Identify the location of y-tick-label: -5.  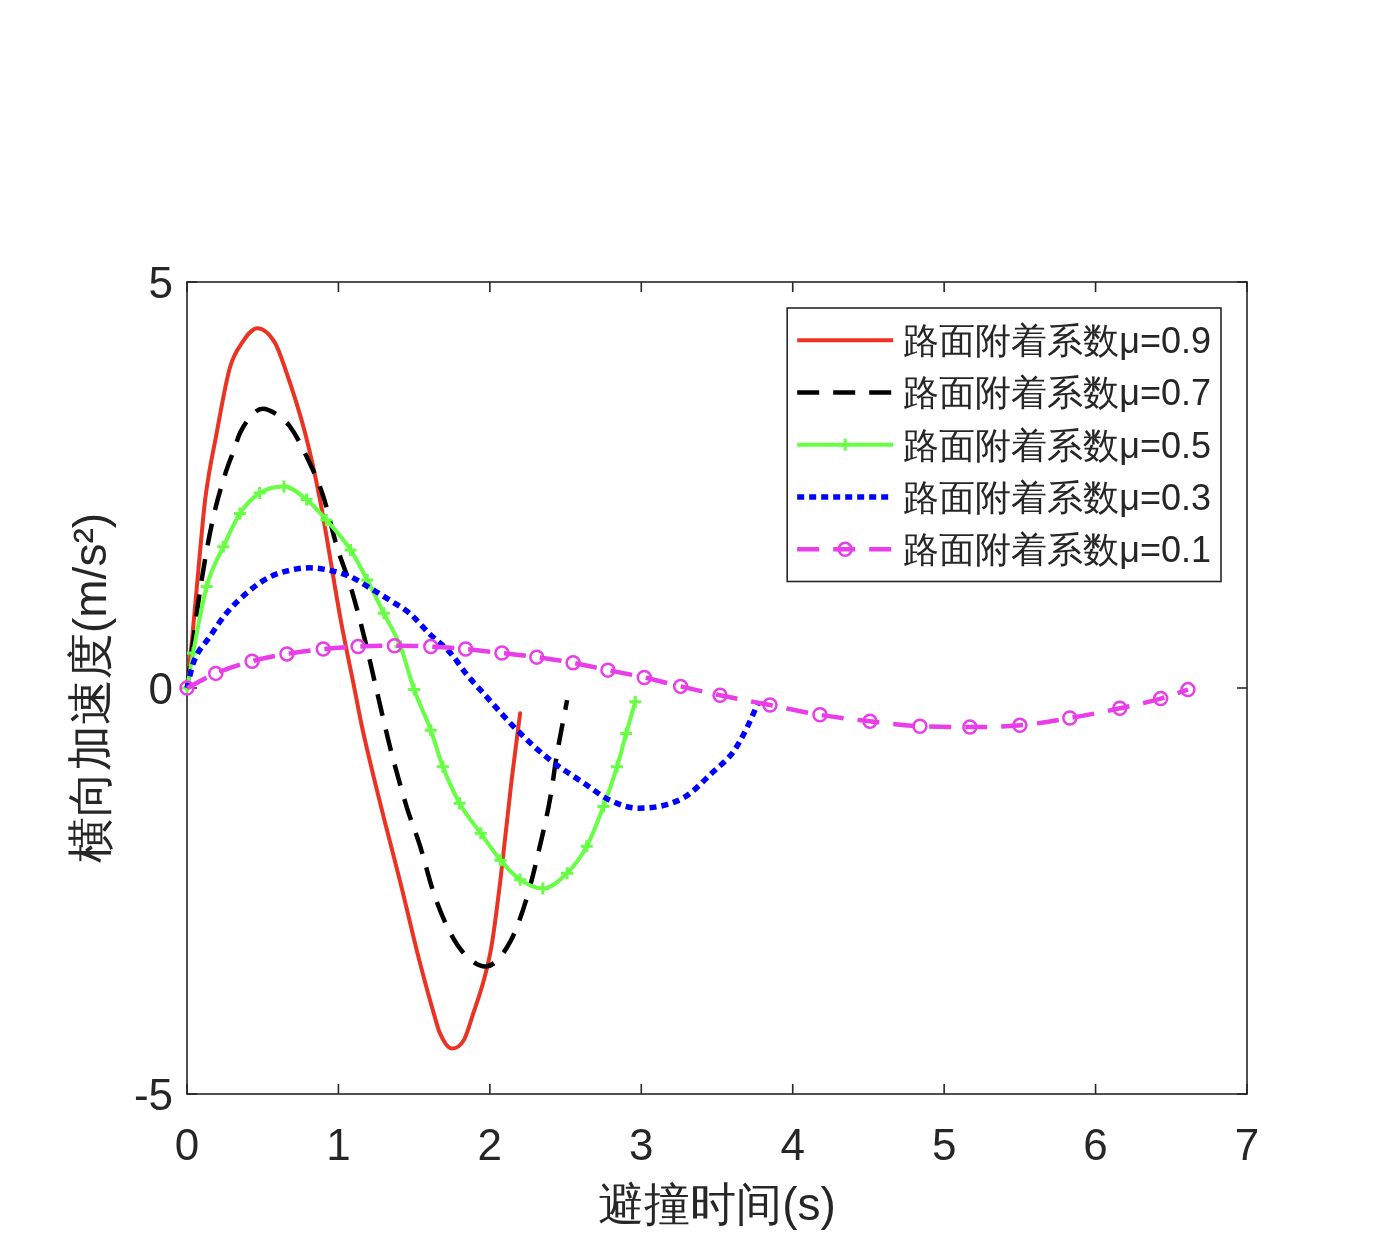
(153, 1094).